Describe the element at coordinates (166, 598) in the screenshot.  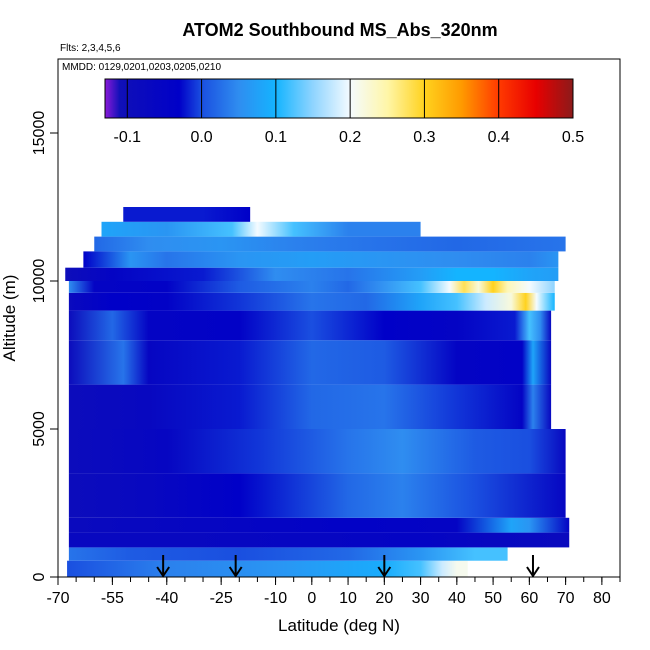
I see `x-tick-label: -40` at that location.